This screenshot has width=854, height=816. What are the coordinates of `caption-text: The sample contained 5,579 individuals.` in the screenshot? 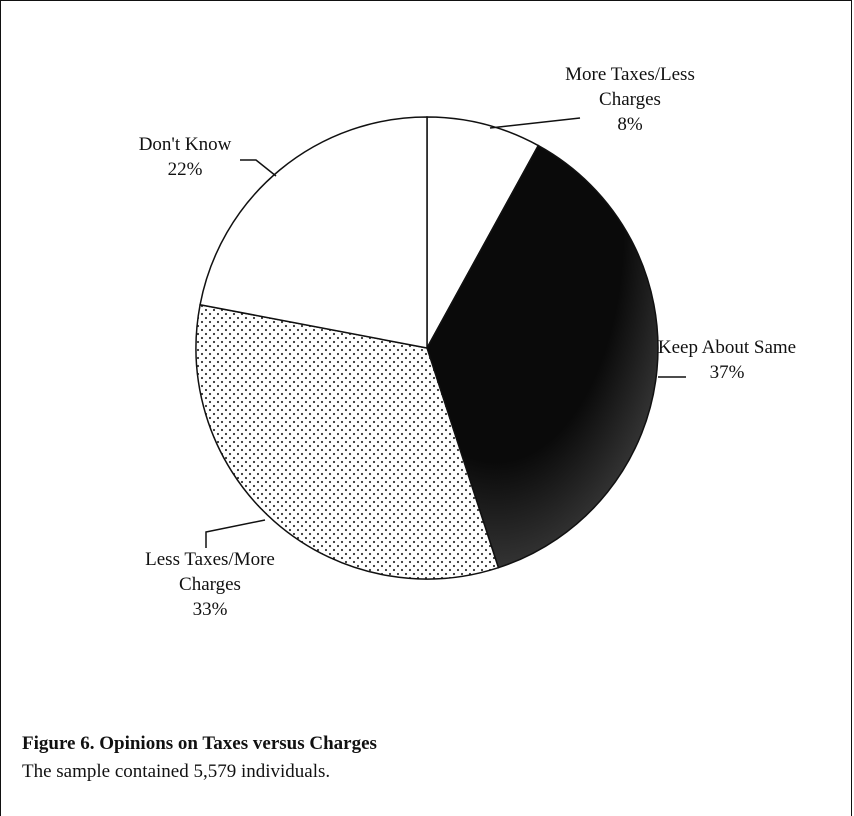 It's located at (176, 771).